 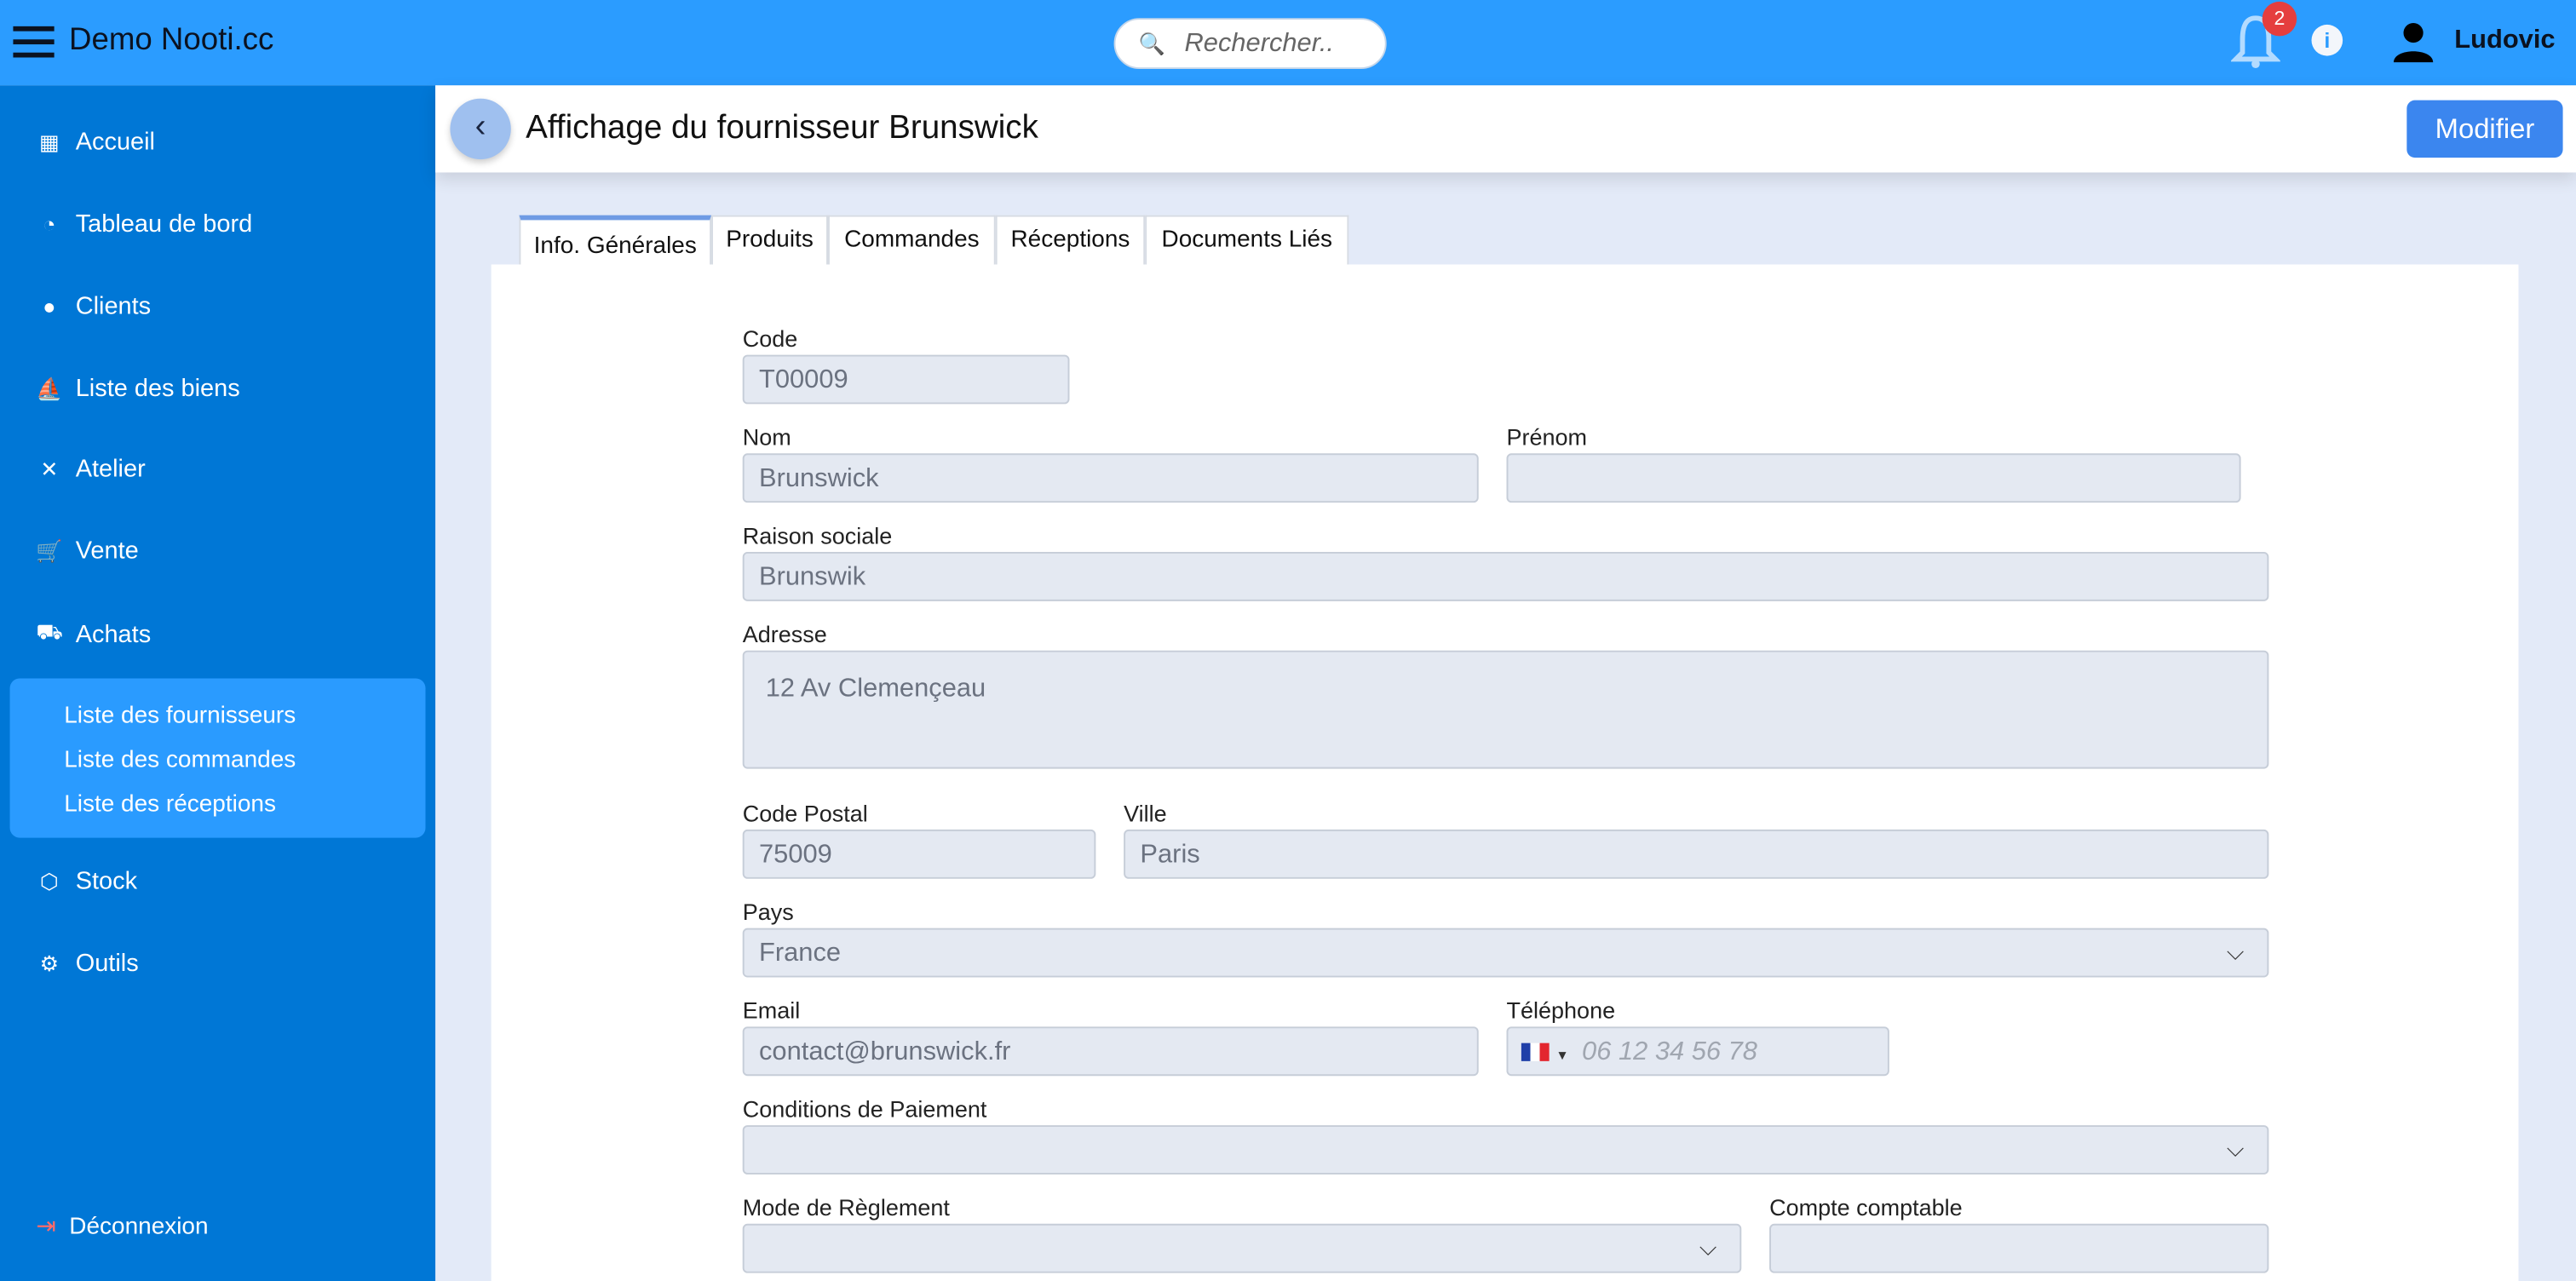 I want to click on france-flag-icon, so click(x=1536, y=1052).